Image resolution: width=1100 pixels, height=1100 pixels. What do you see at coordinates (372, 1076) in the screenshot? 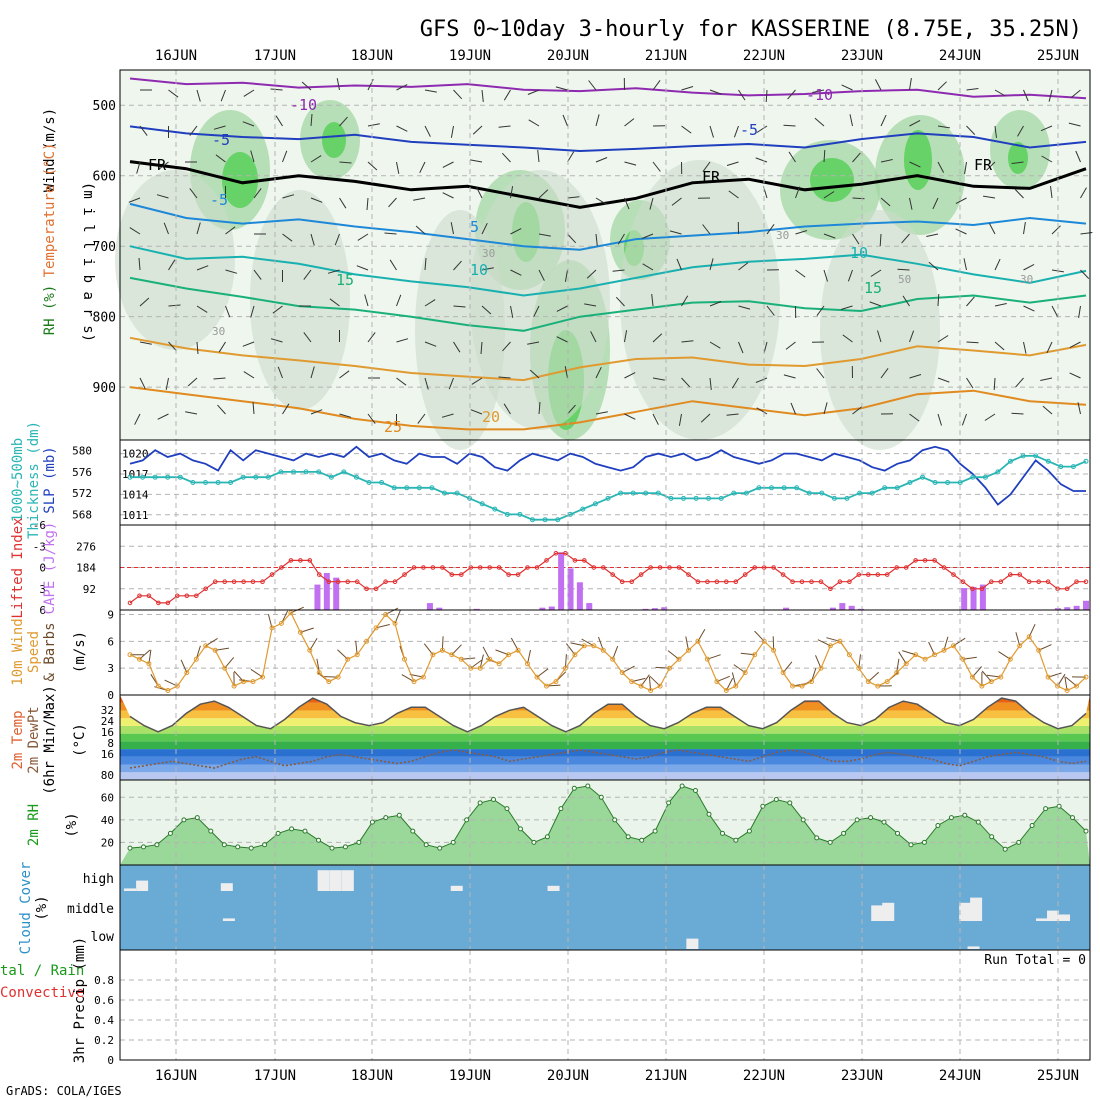
I see `day-label-bottom: 18JUN` at bounding box center [372, 1076].